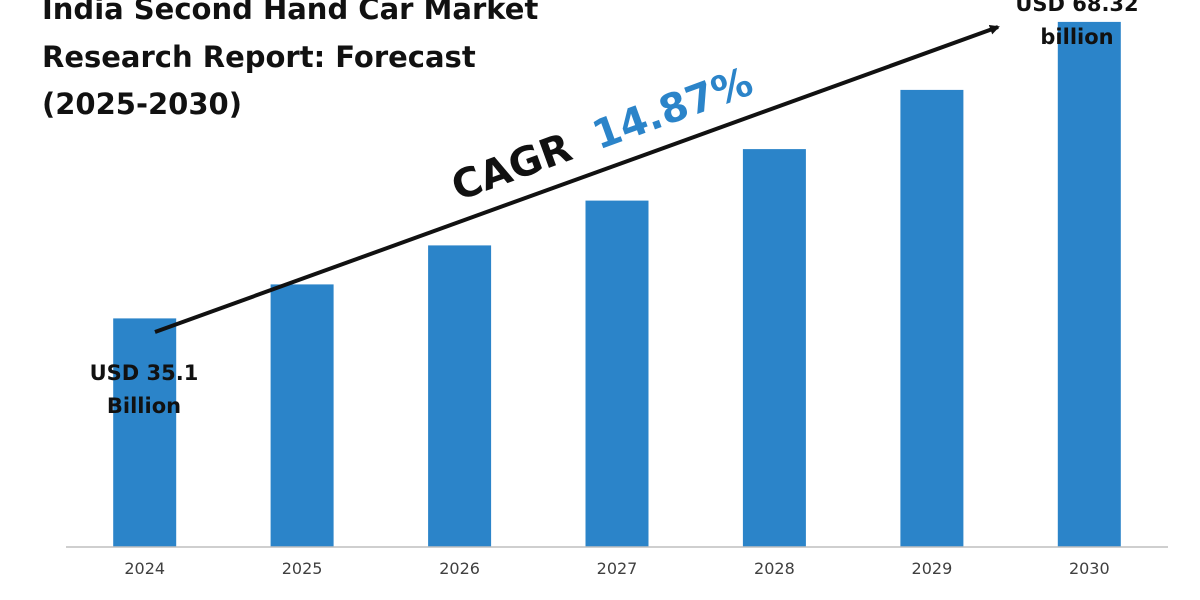 Image resolution: width=1200 pixels, height=600 pixels. Describe the element at coordinates (144, 568) in the screenshot. I see `x-tick-label-2024: 2024` at that location.